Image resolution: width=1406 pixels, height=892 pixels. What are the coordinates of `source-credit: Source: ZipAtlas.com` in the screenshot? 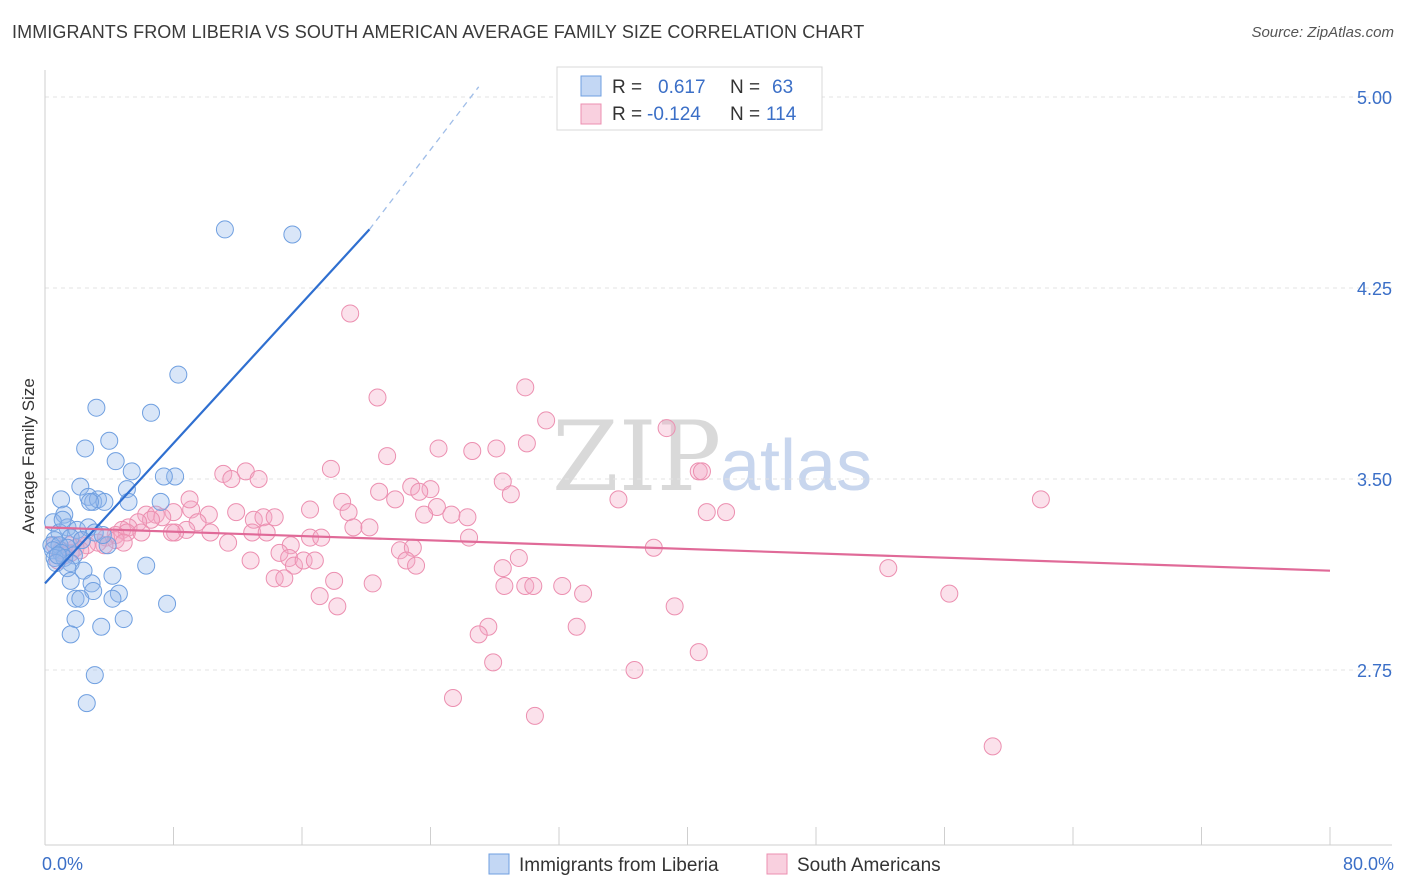 It's located at (1322, 32).